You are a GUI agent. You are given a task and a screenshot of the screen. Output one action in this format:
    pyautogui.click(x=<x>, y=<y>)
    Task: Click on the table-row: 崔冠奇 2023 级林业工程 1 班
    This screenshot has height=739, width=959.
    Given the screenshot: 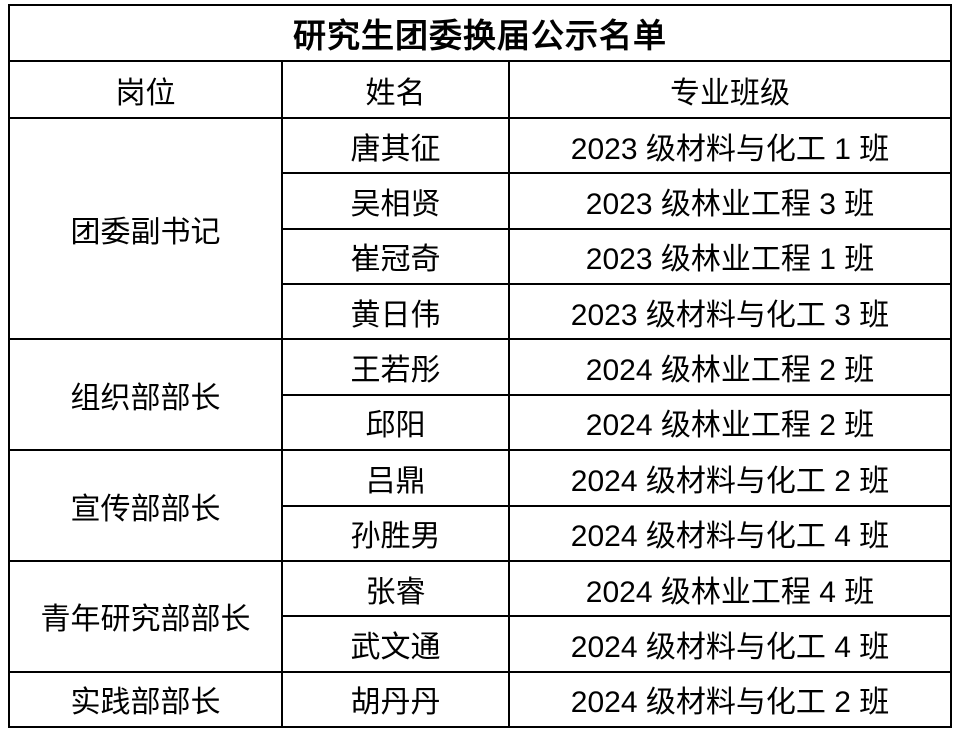 What is the action you would take?
    pyautogui.click(x=480, y=256)
    